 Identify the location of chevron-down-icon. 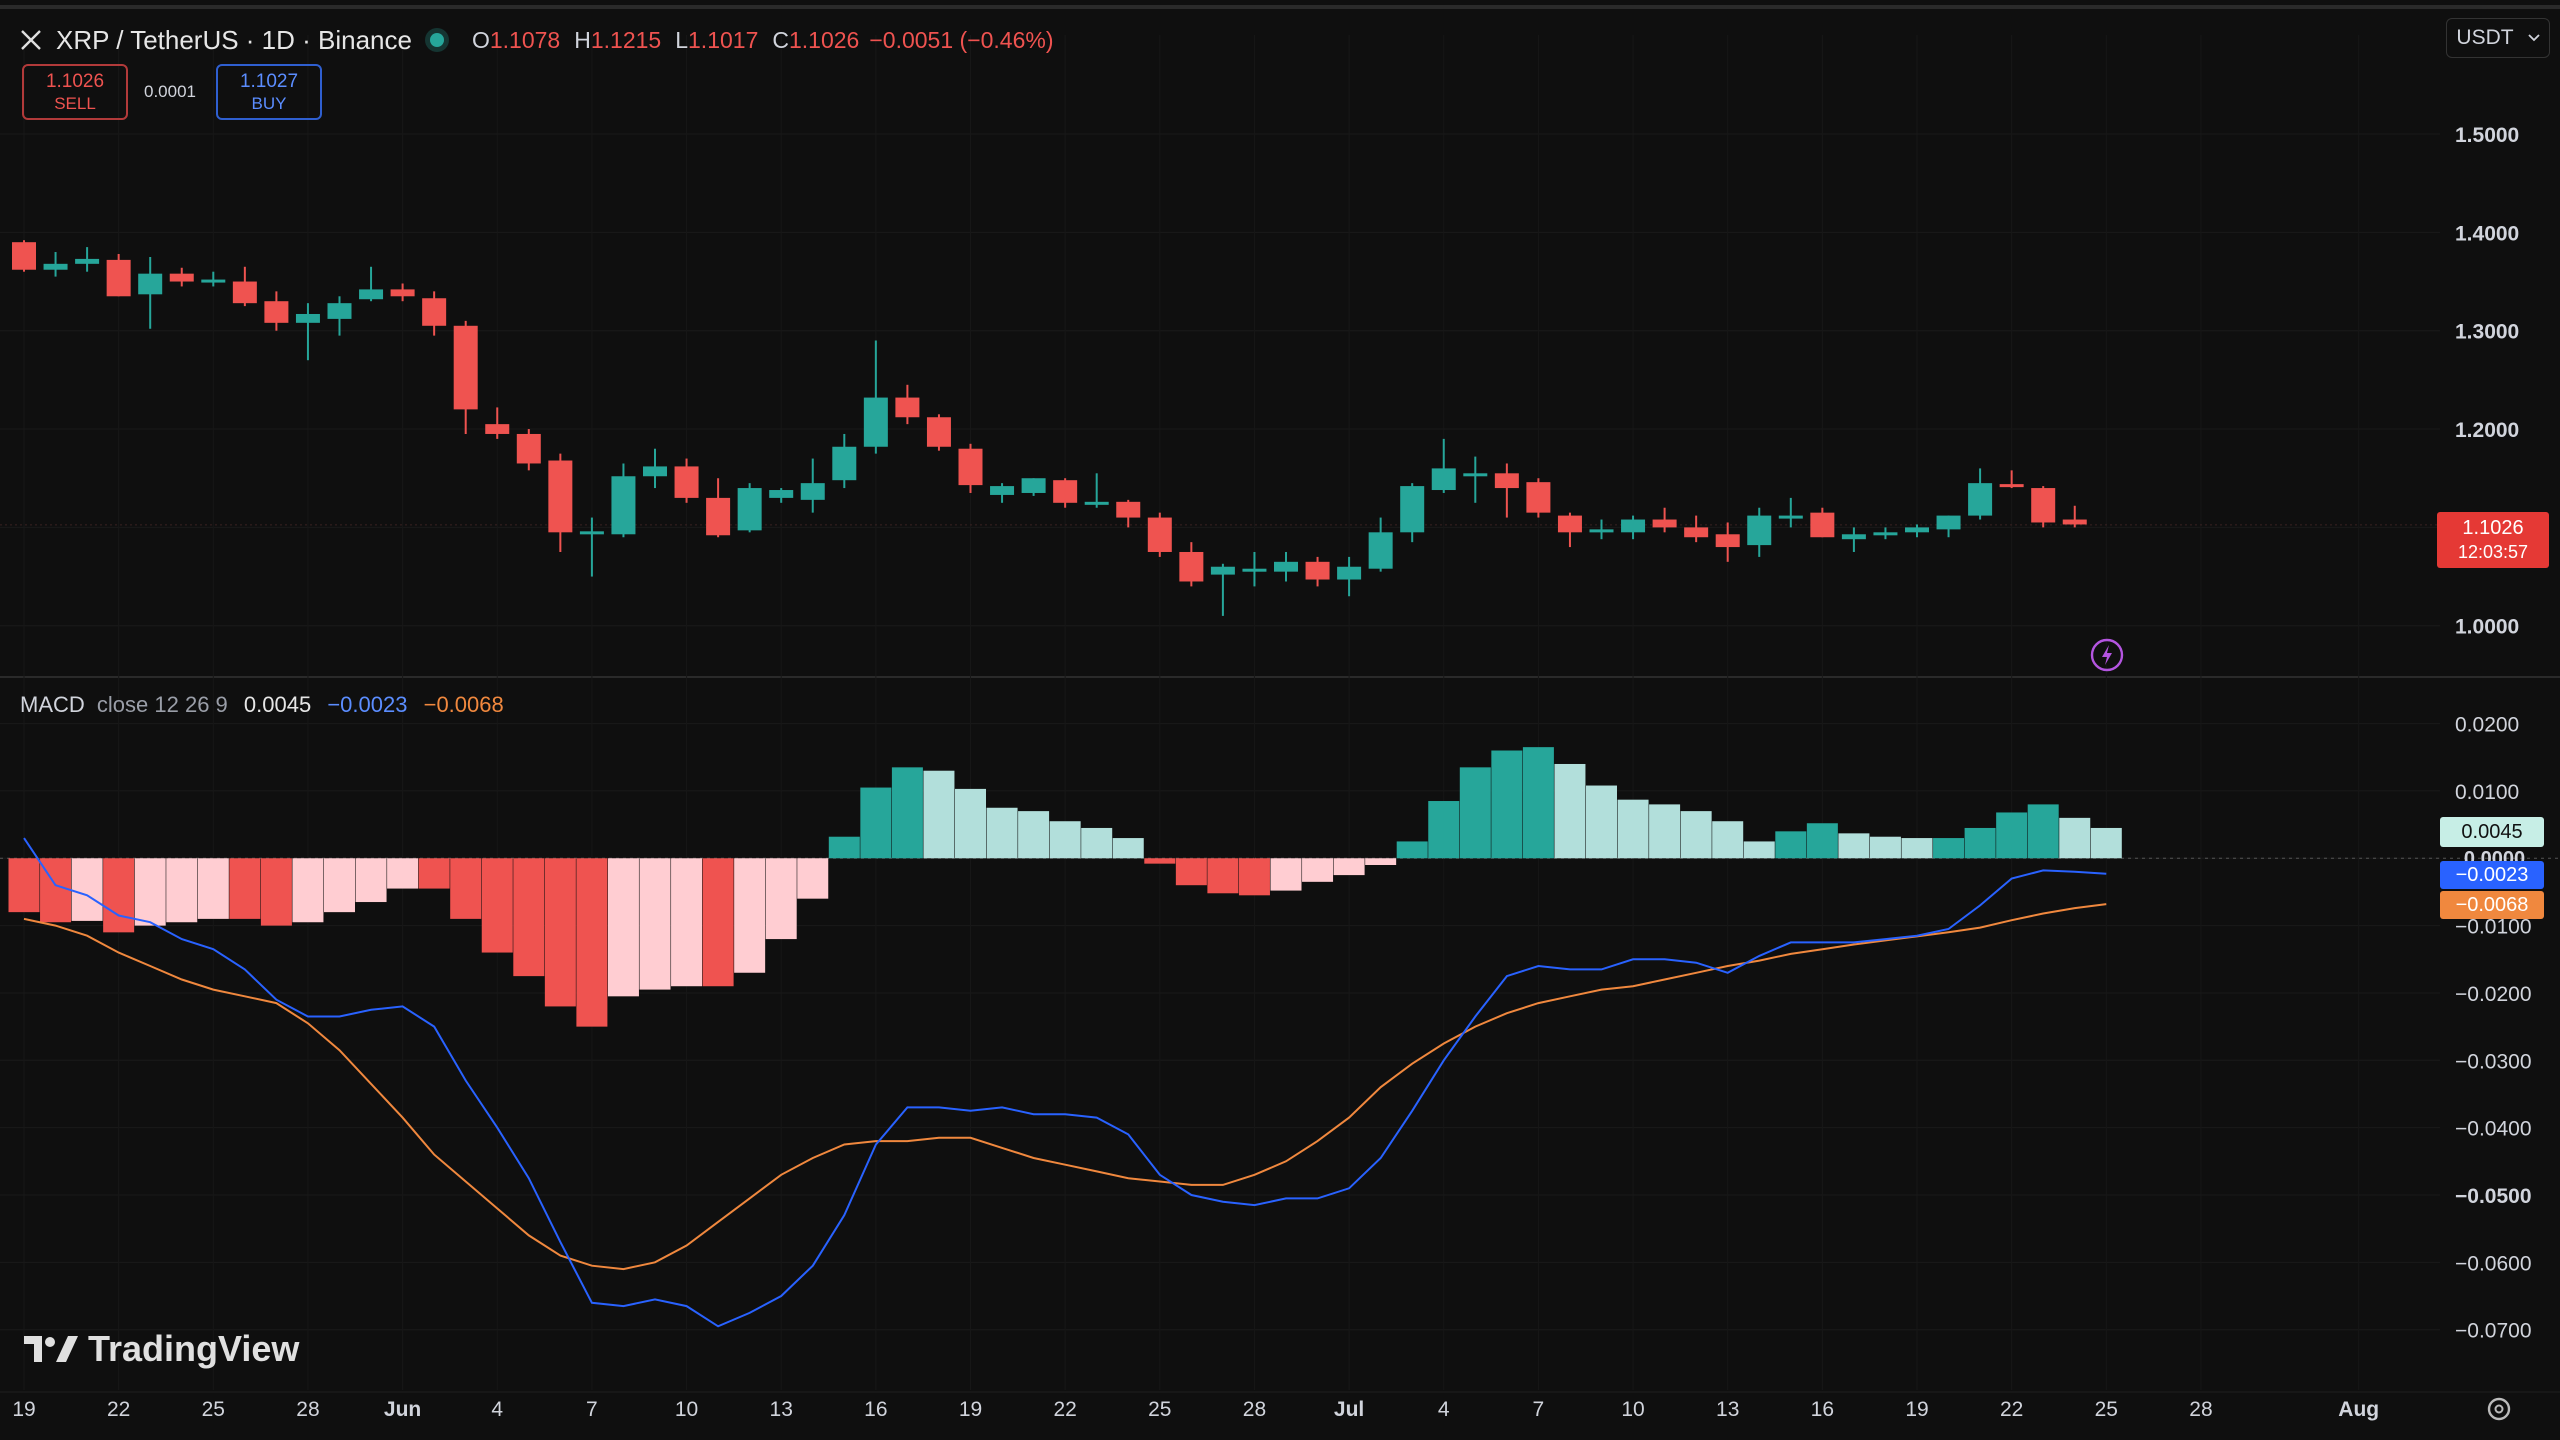
(2533, 38).